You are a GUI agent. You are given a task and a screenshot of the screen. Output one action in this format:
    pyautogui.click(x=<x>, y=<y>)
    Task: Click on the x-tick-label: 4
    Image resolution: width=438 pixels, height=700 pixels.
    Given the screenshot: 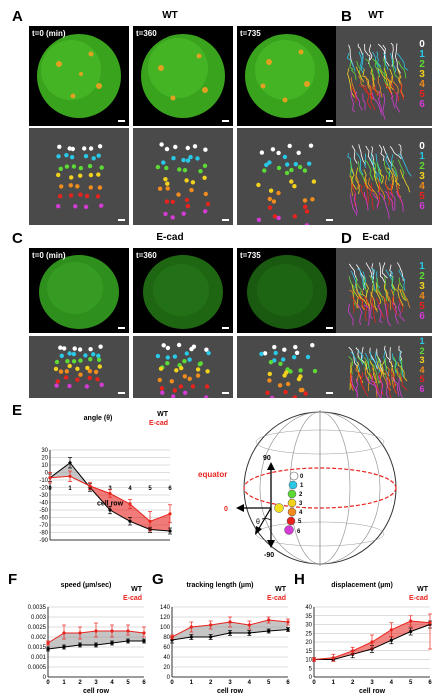 What is the action you would take?
    pyautogui.click(x=112, y=683)
    